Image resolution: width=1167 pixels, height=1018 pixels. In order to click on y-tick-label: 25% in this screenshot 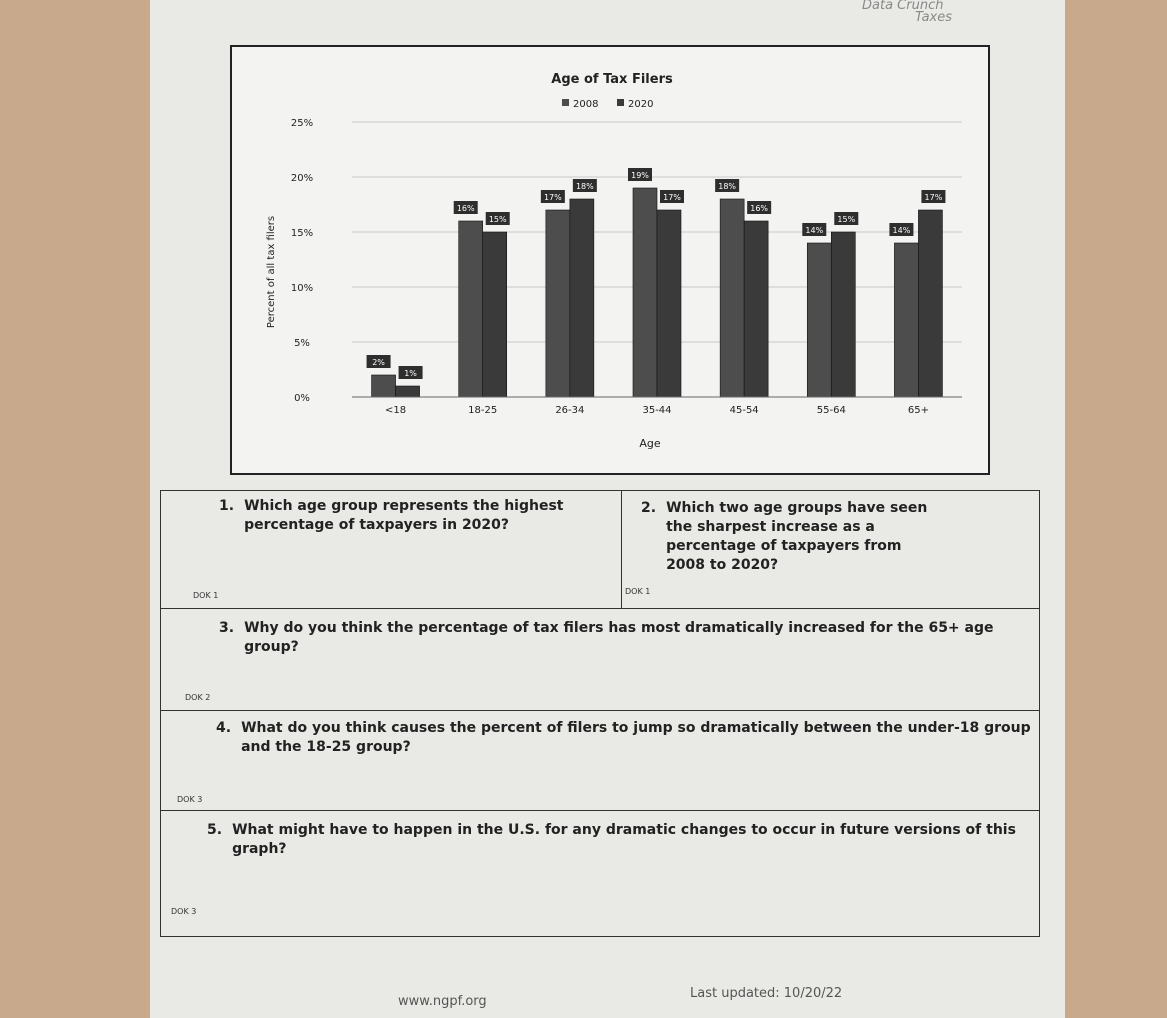, I will do `click(302, 123)`.